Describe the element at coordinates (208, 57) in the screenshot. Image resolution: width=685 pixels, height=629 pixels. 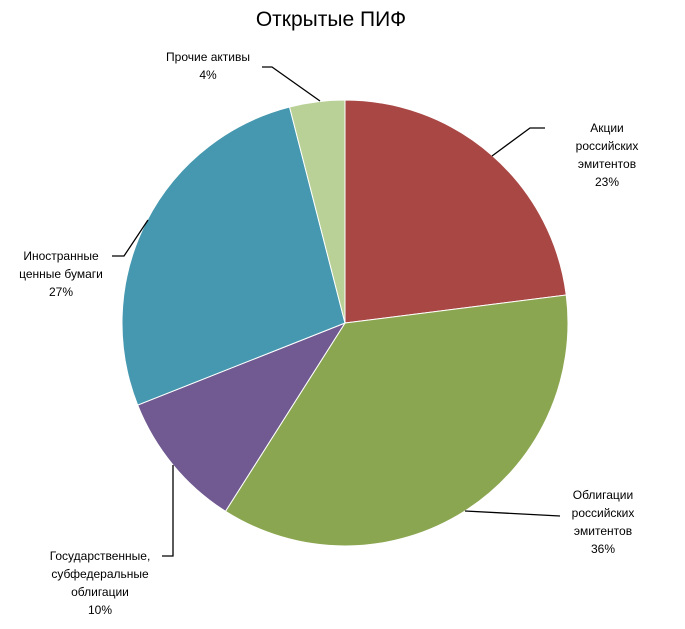
I see `category-label: Прочие активы` at that location.